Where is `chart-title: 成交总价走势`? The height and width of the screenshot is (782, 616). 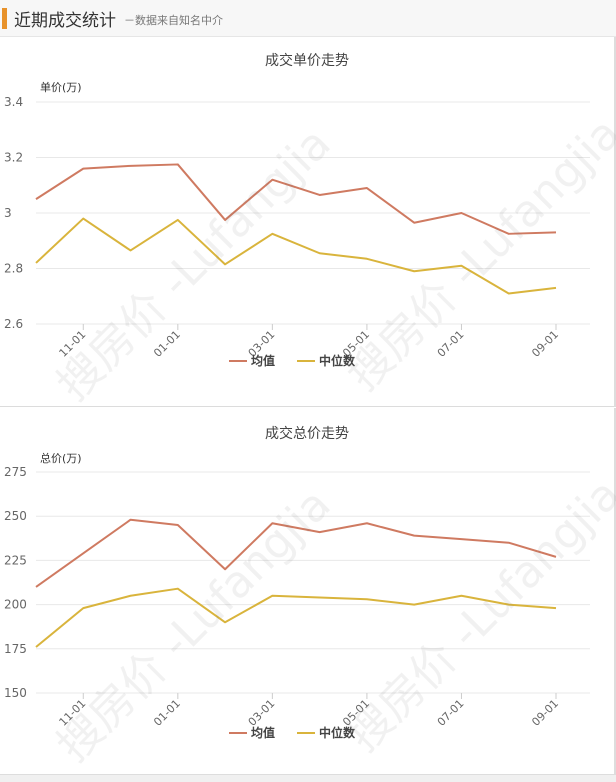 chart-title: 成交总价走势 is located at coordinates (307, 433).